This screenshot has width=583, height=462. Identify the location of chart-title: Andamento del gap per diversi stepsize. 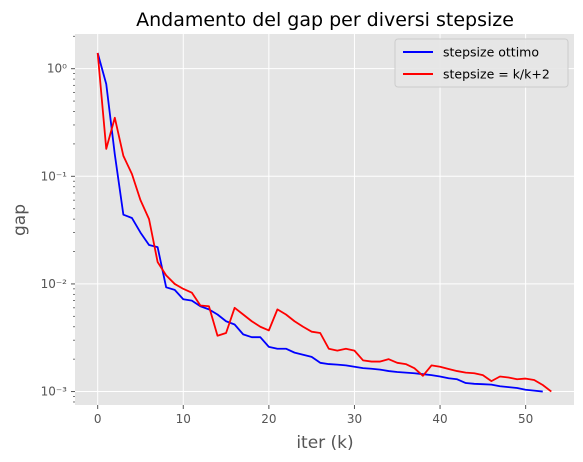
(325, 20).